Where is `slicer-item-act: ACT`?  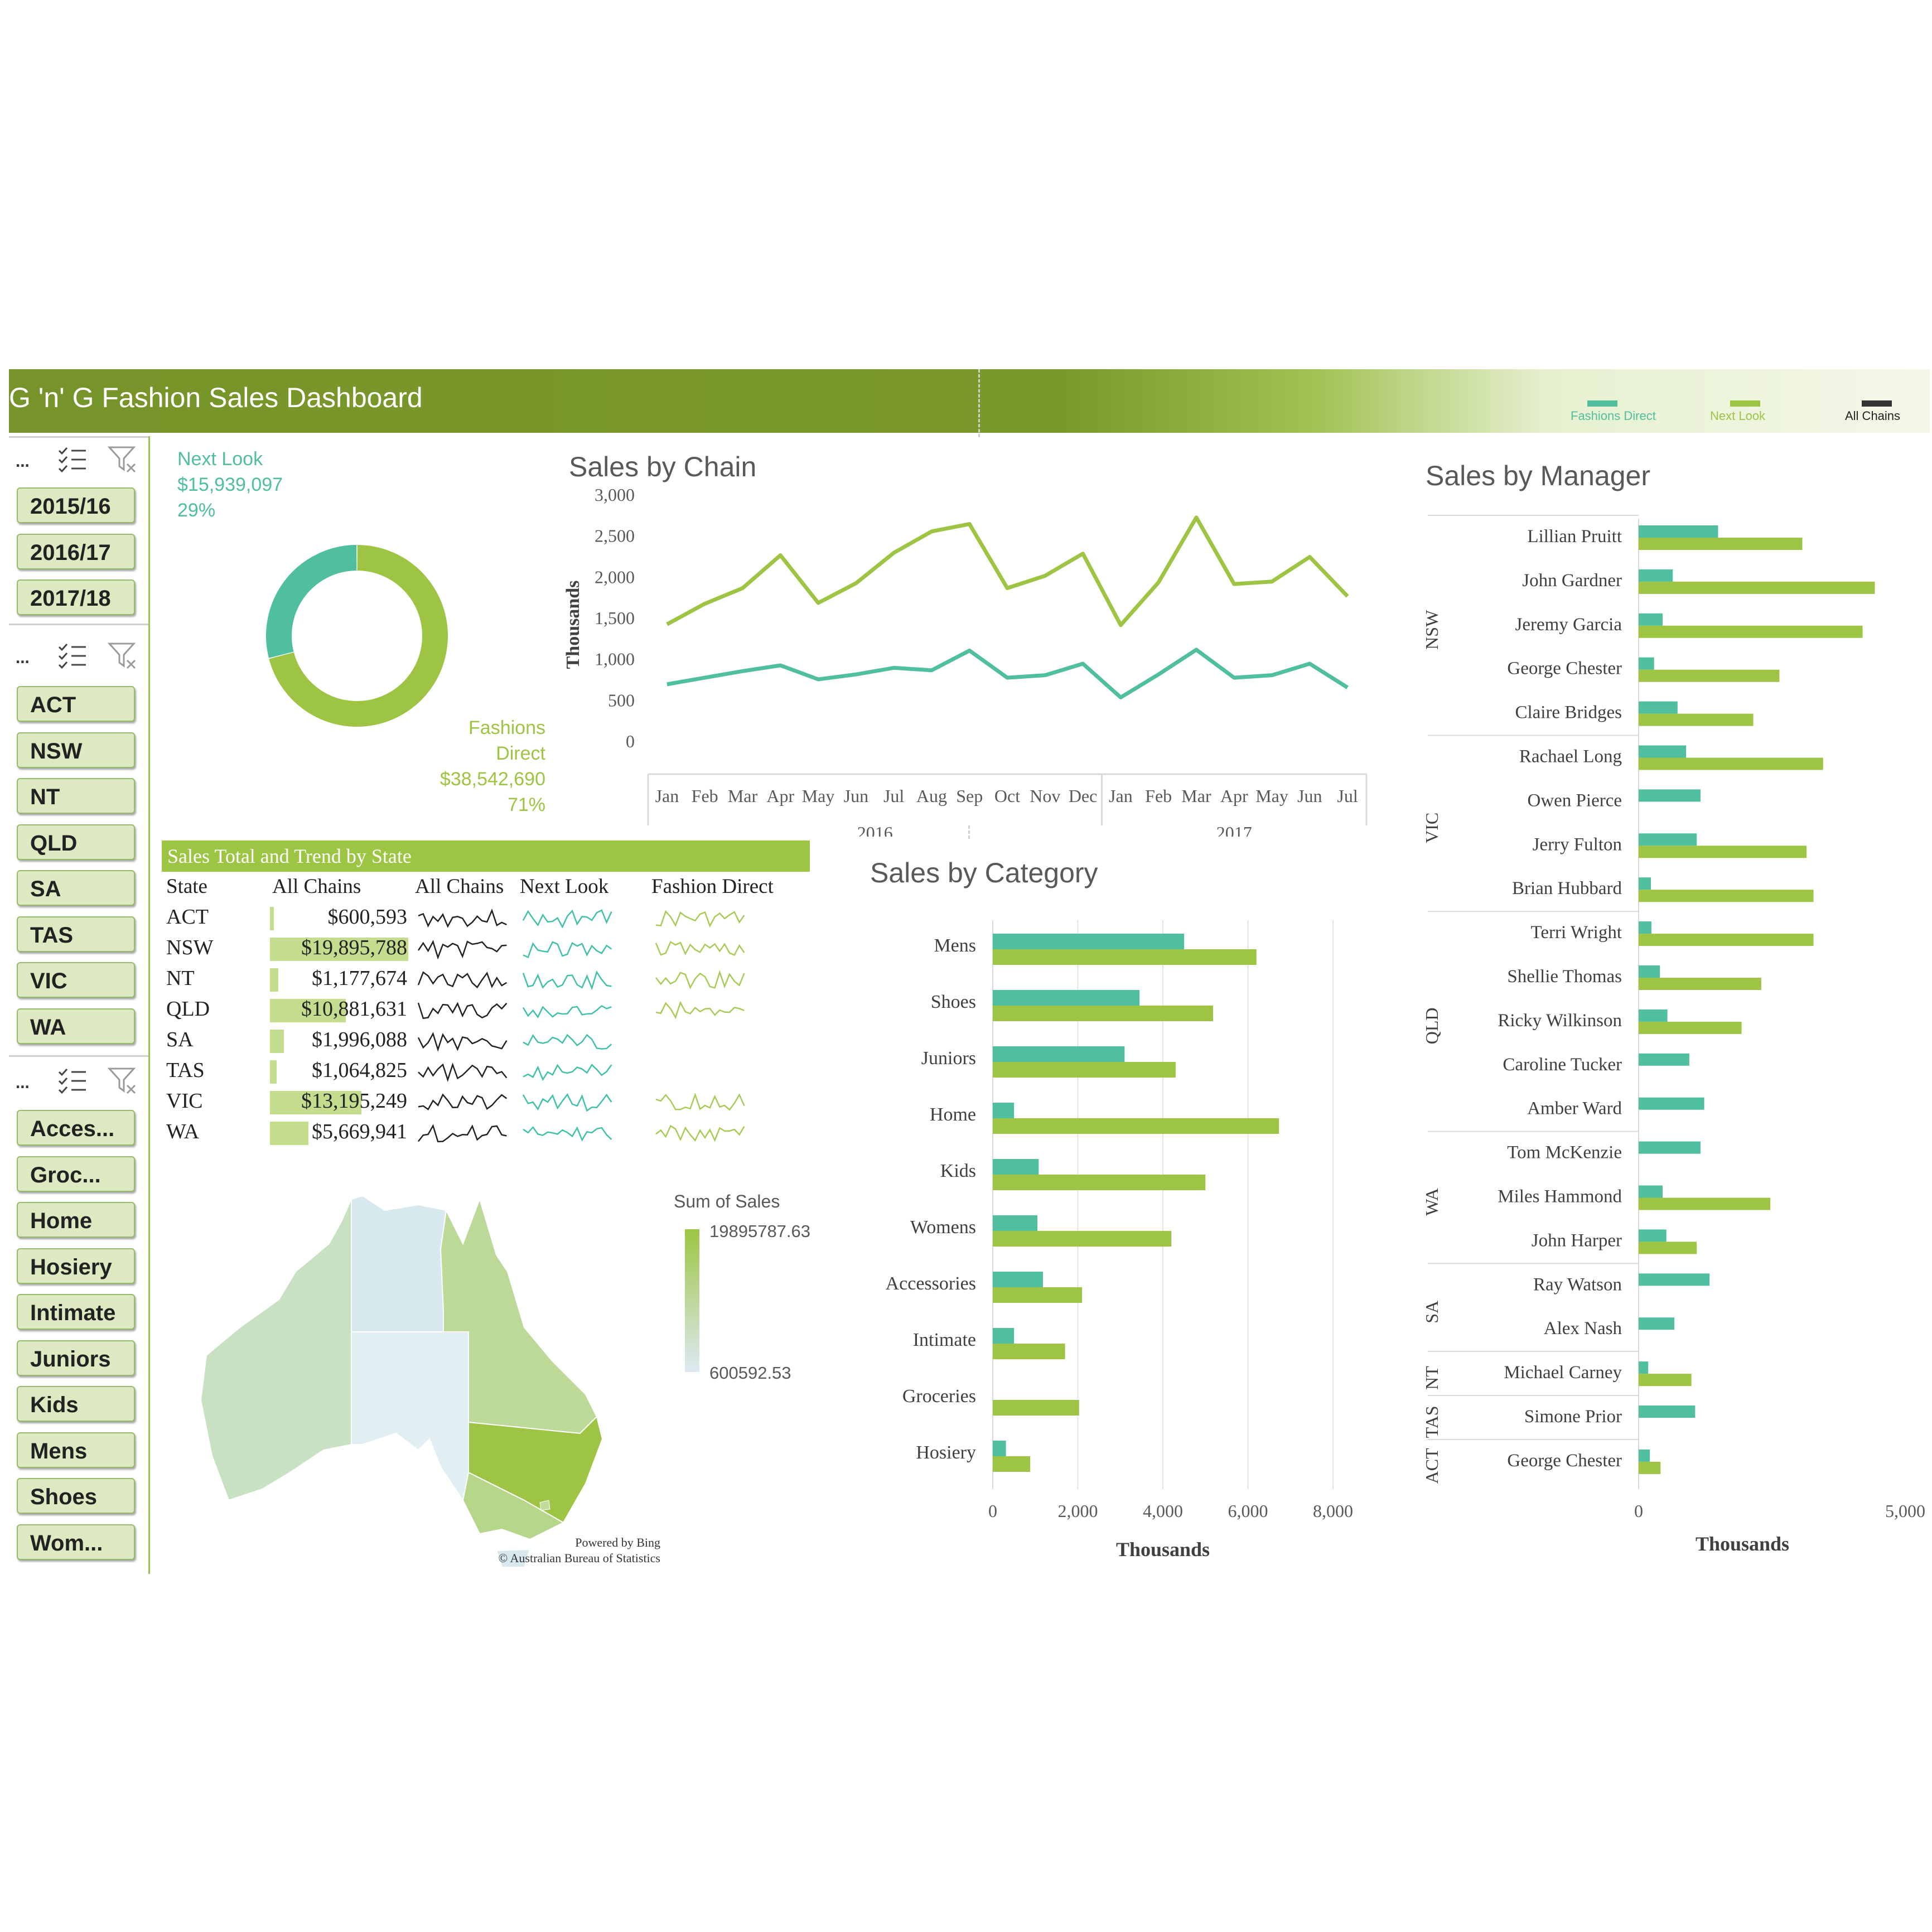
slicer-item-act: ACT is located at coordinates (76, 704).